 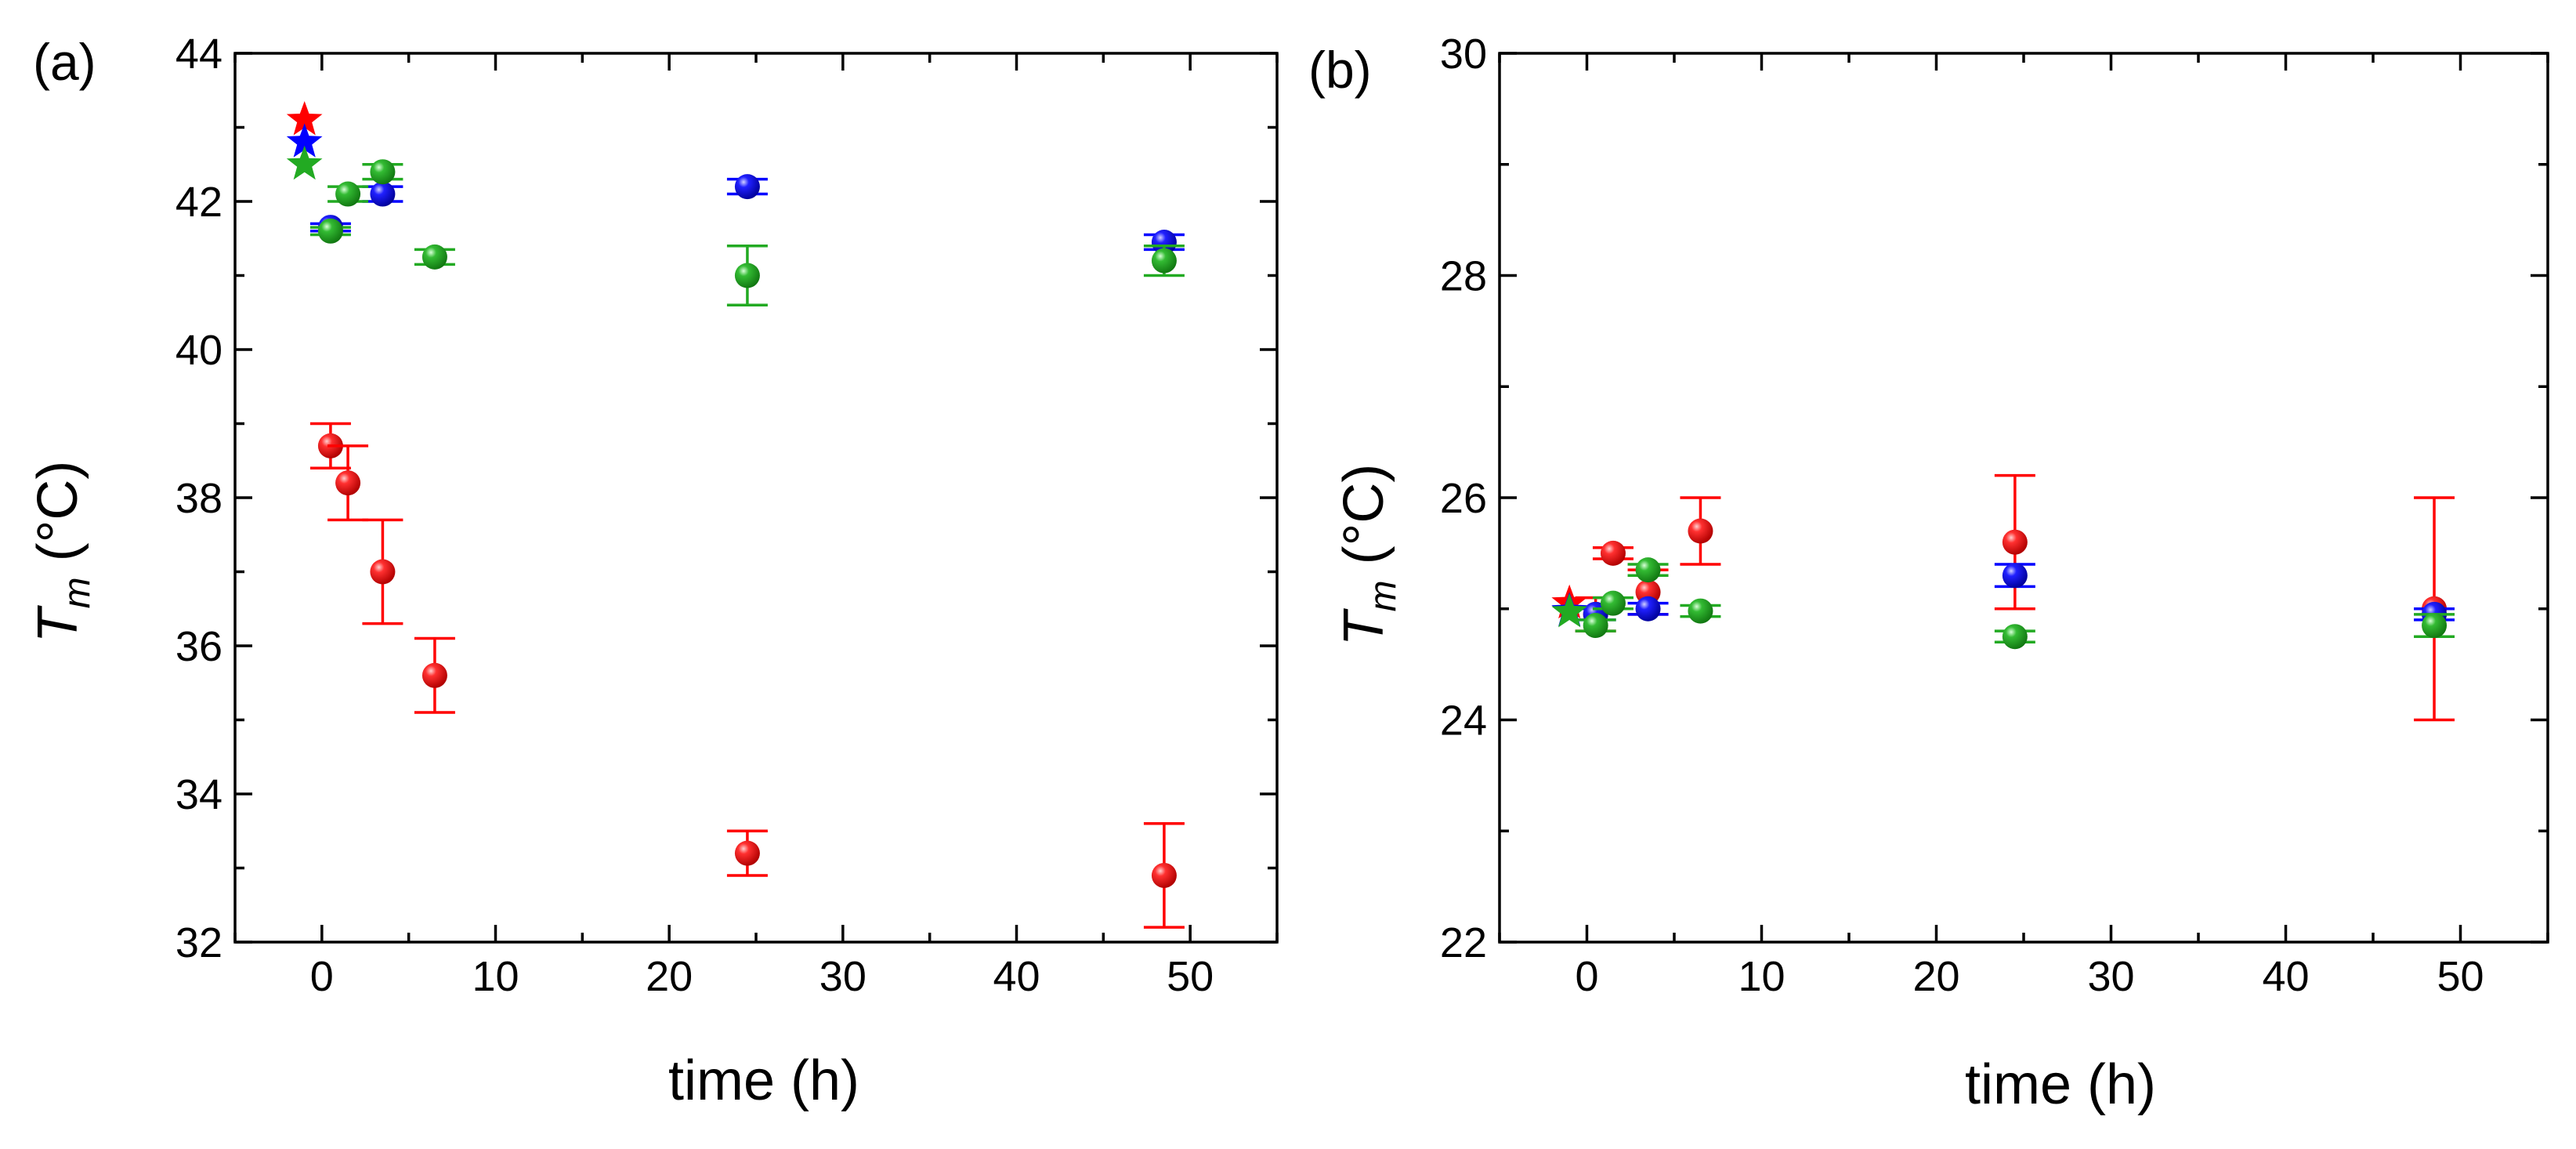 I want to click on y-tick-label: 24, so click(x=1463, y=721).